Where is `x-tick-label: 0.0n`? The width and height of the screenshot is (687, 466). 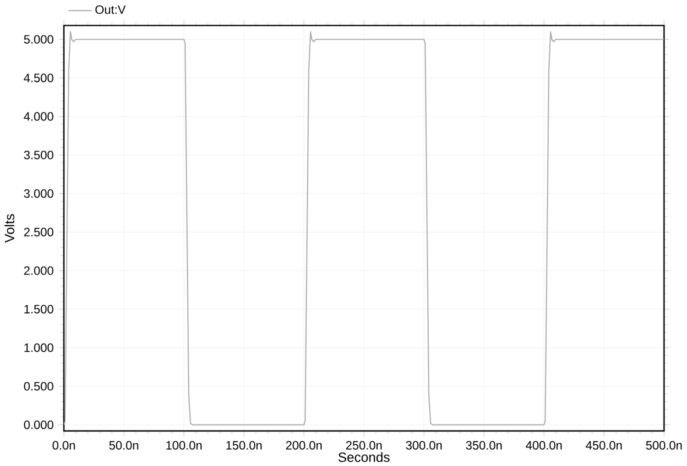 x-tick-label: 0.0n is located at coordinates (63, 445).